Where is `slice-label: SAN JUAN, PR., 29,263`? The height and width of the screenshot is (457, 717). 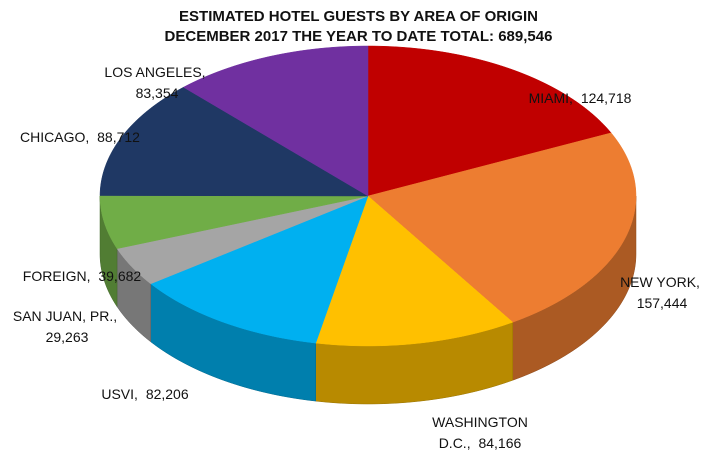
slice-label: SAN JUAN, PR., 29,263 is located at coordinates (65, 327).